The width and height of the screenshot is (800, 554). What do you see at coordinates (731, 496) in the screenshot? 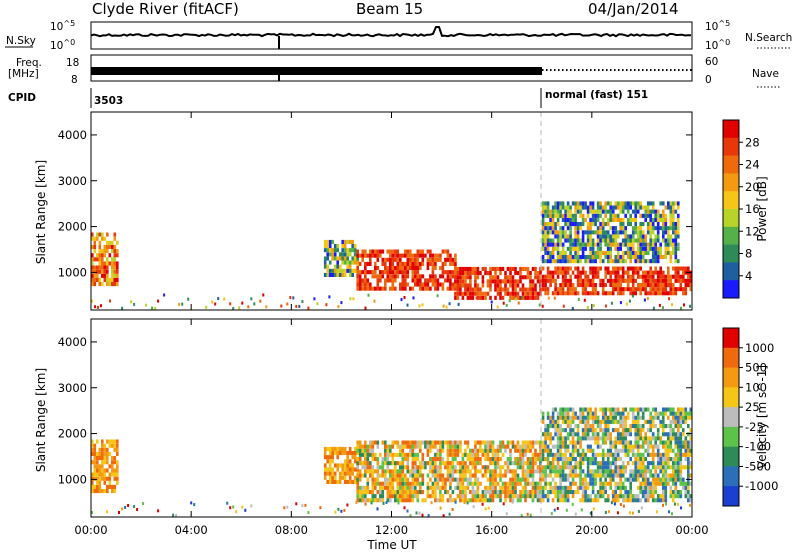
I see `colorbar-swatch` at bounding box center [731, 496].